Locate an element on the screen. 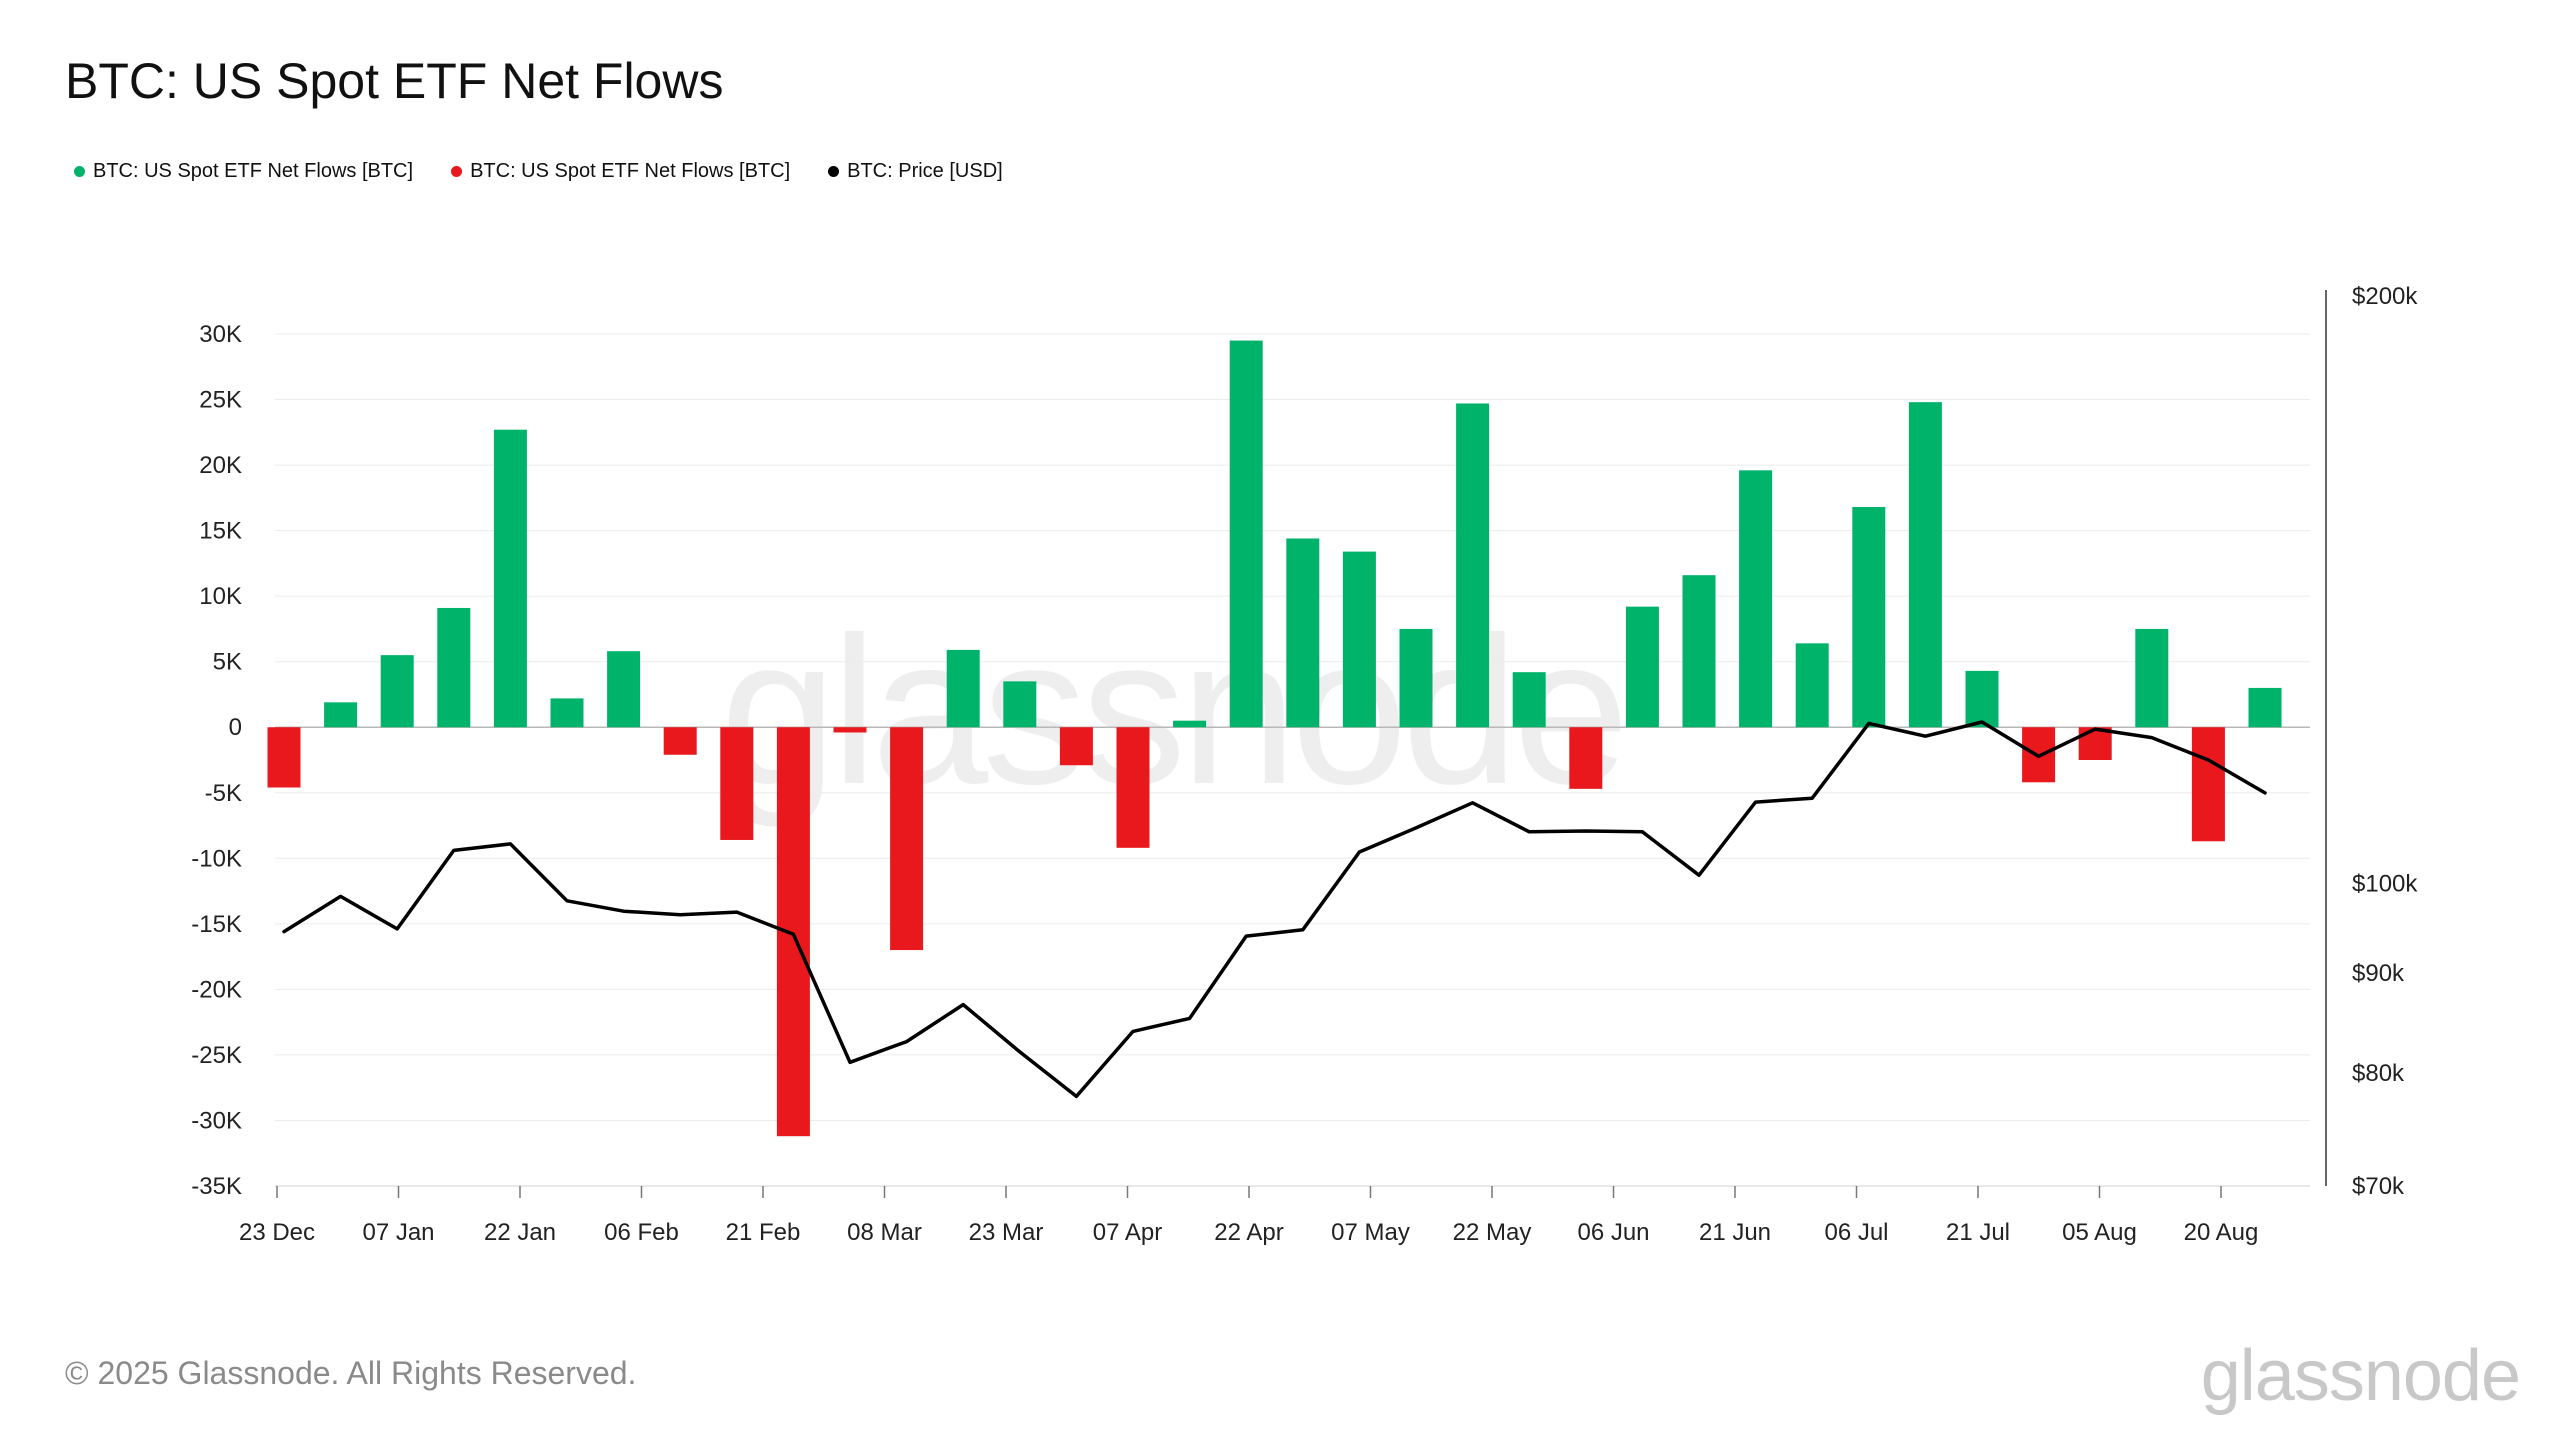 This screenshot has width=2560, height=1440. legend-item-inflows: BTC: US Spot ETF Net Flows [BTC] is located at coordinates (243, 171).